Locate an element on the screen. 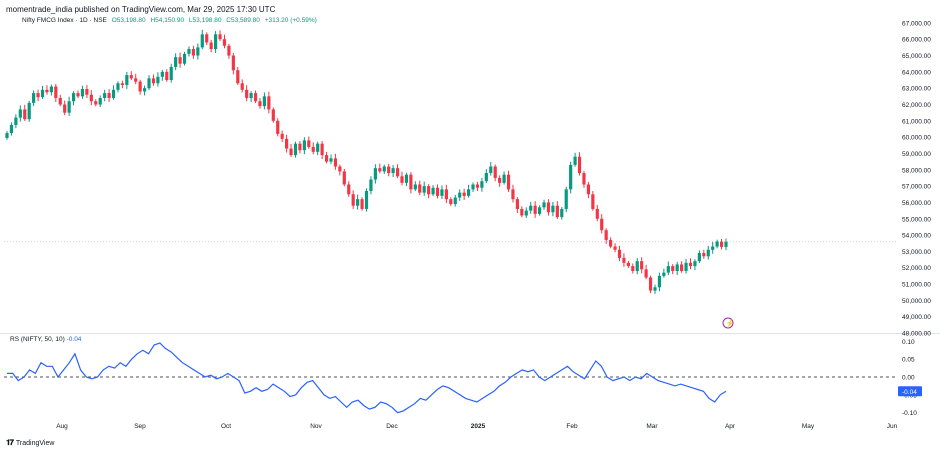 This screenshot has height=452, width=940. price-tick-label: 57,000.00 is located at coordinates (916, 187).